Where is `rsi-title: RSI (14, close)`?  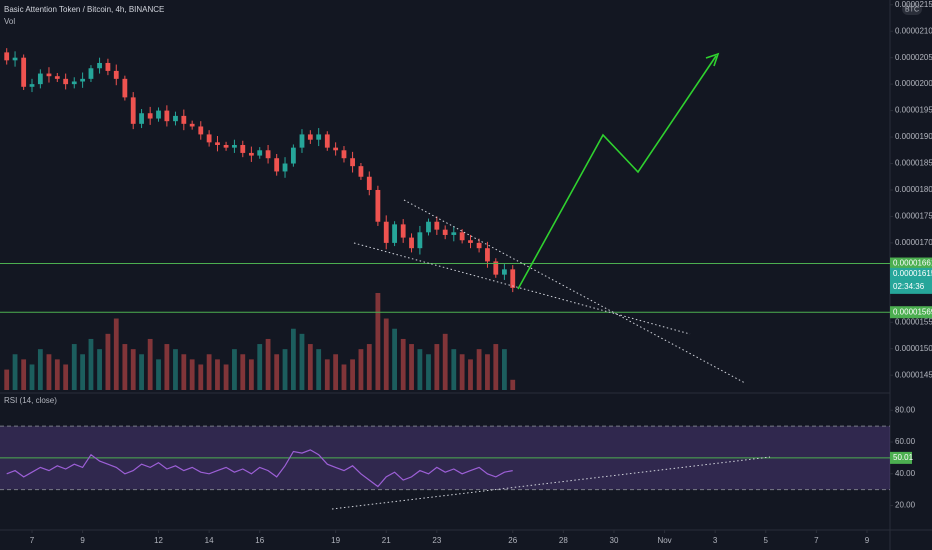 rsi-title: RSI (14, close) is located at coordinates (30, 400).